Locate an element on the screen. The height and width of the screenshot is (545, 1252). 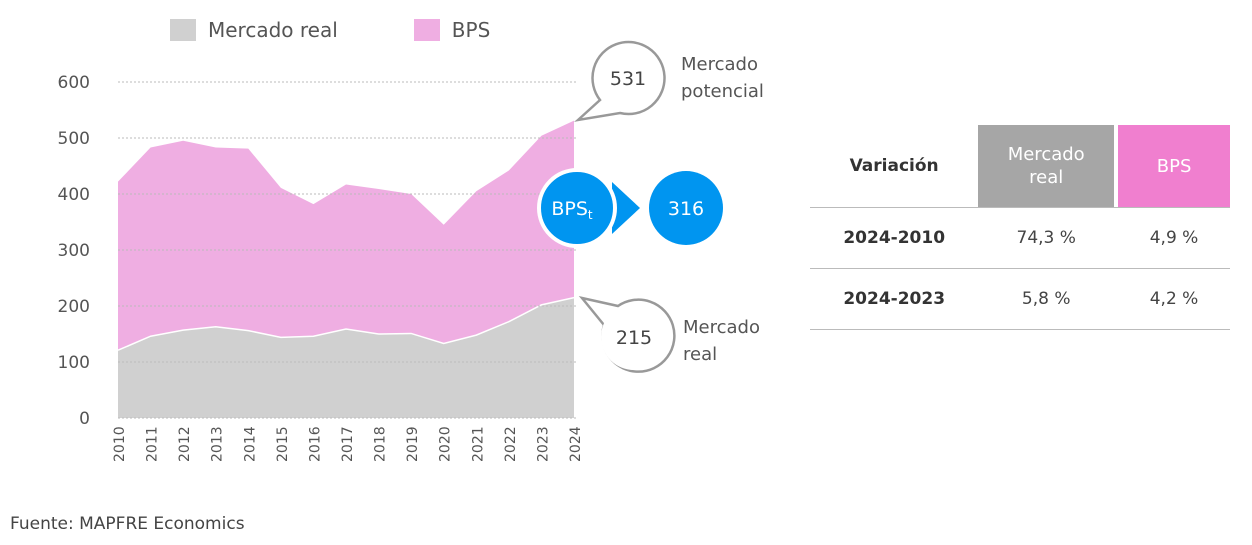
x-tick-label: 2014 is located at coordinates (250, 444).